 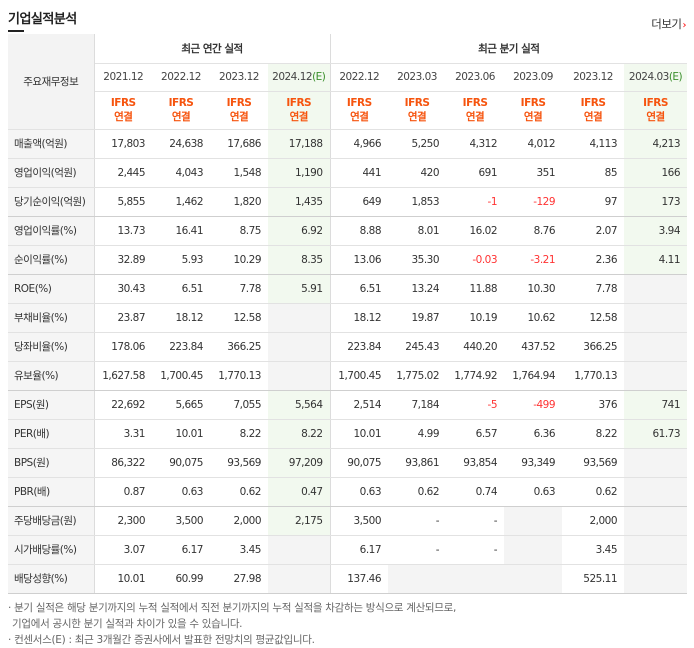 I want to click on table-cell: 366.25, so click(x=239, y=347).